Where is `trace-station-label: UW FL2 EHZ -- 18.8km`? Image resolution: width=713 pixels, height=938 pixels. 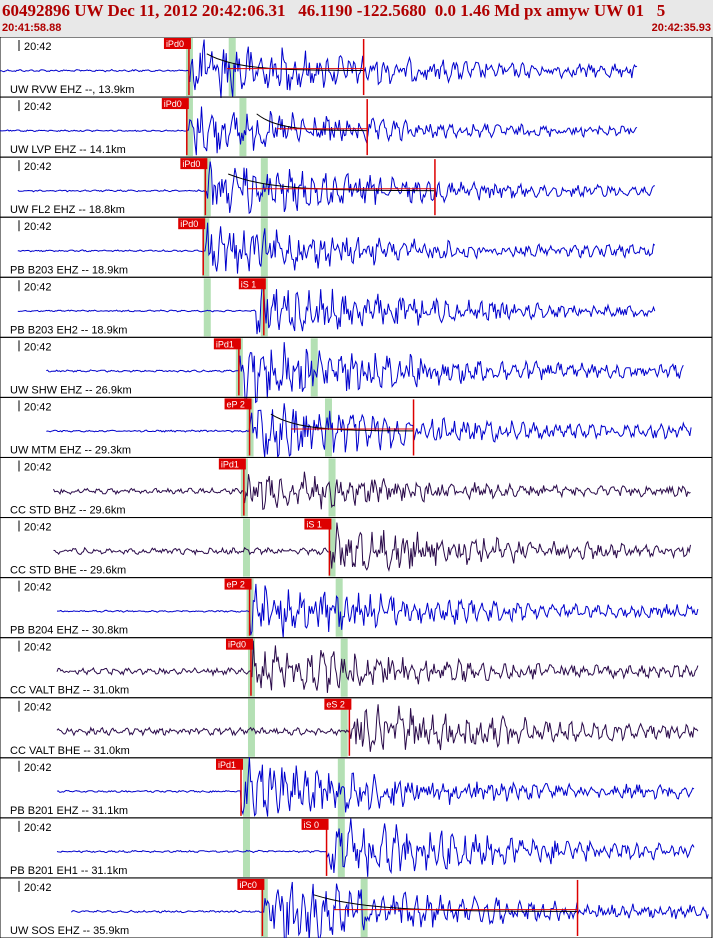 trace-station-label: UW FL2 EHZ -- 18.8km is located at coordinates (67, 210).